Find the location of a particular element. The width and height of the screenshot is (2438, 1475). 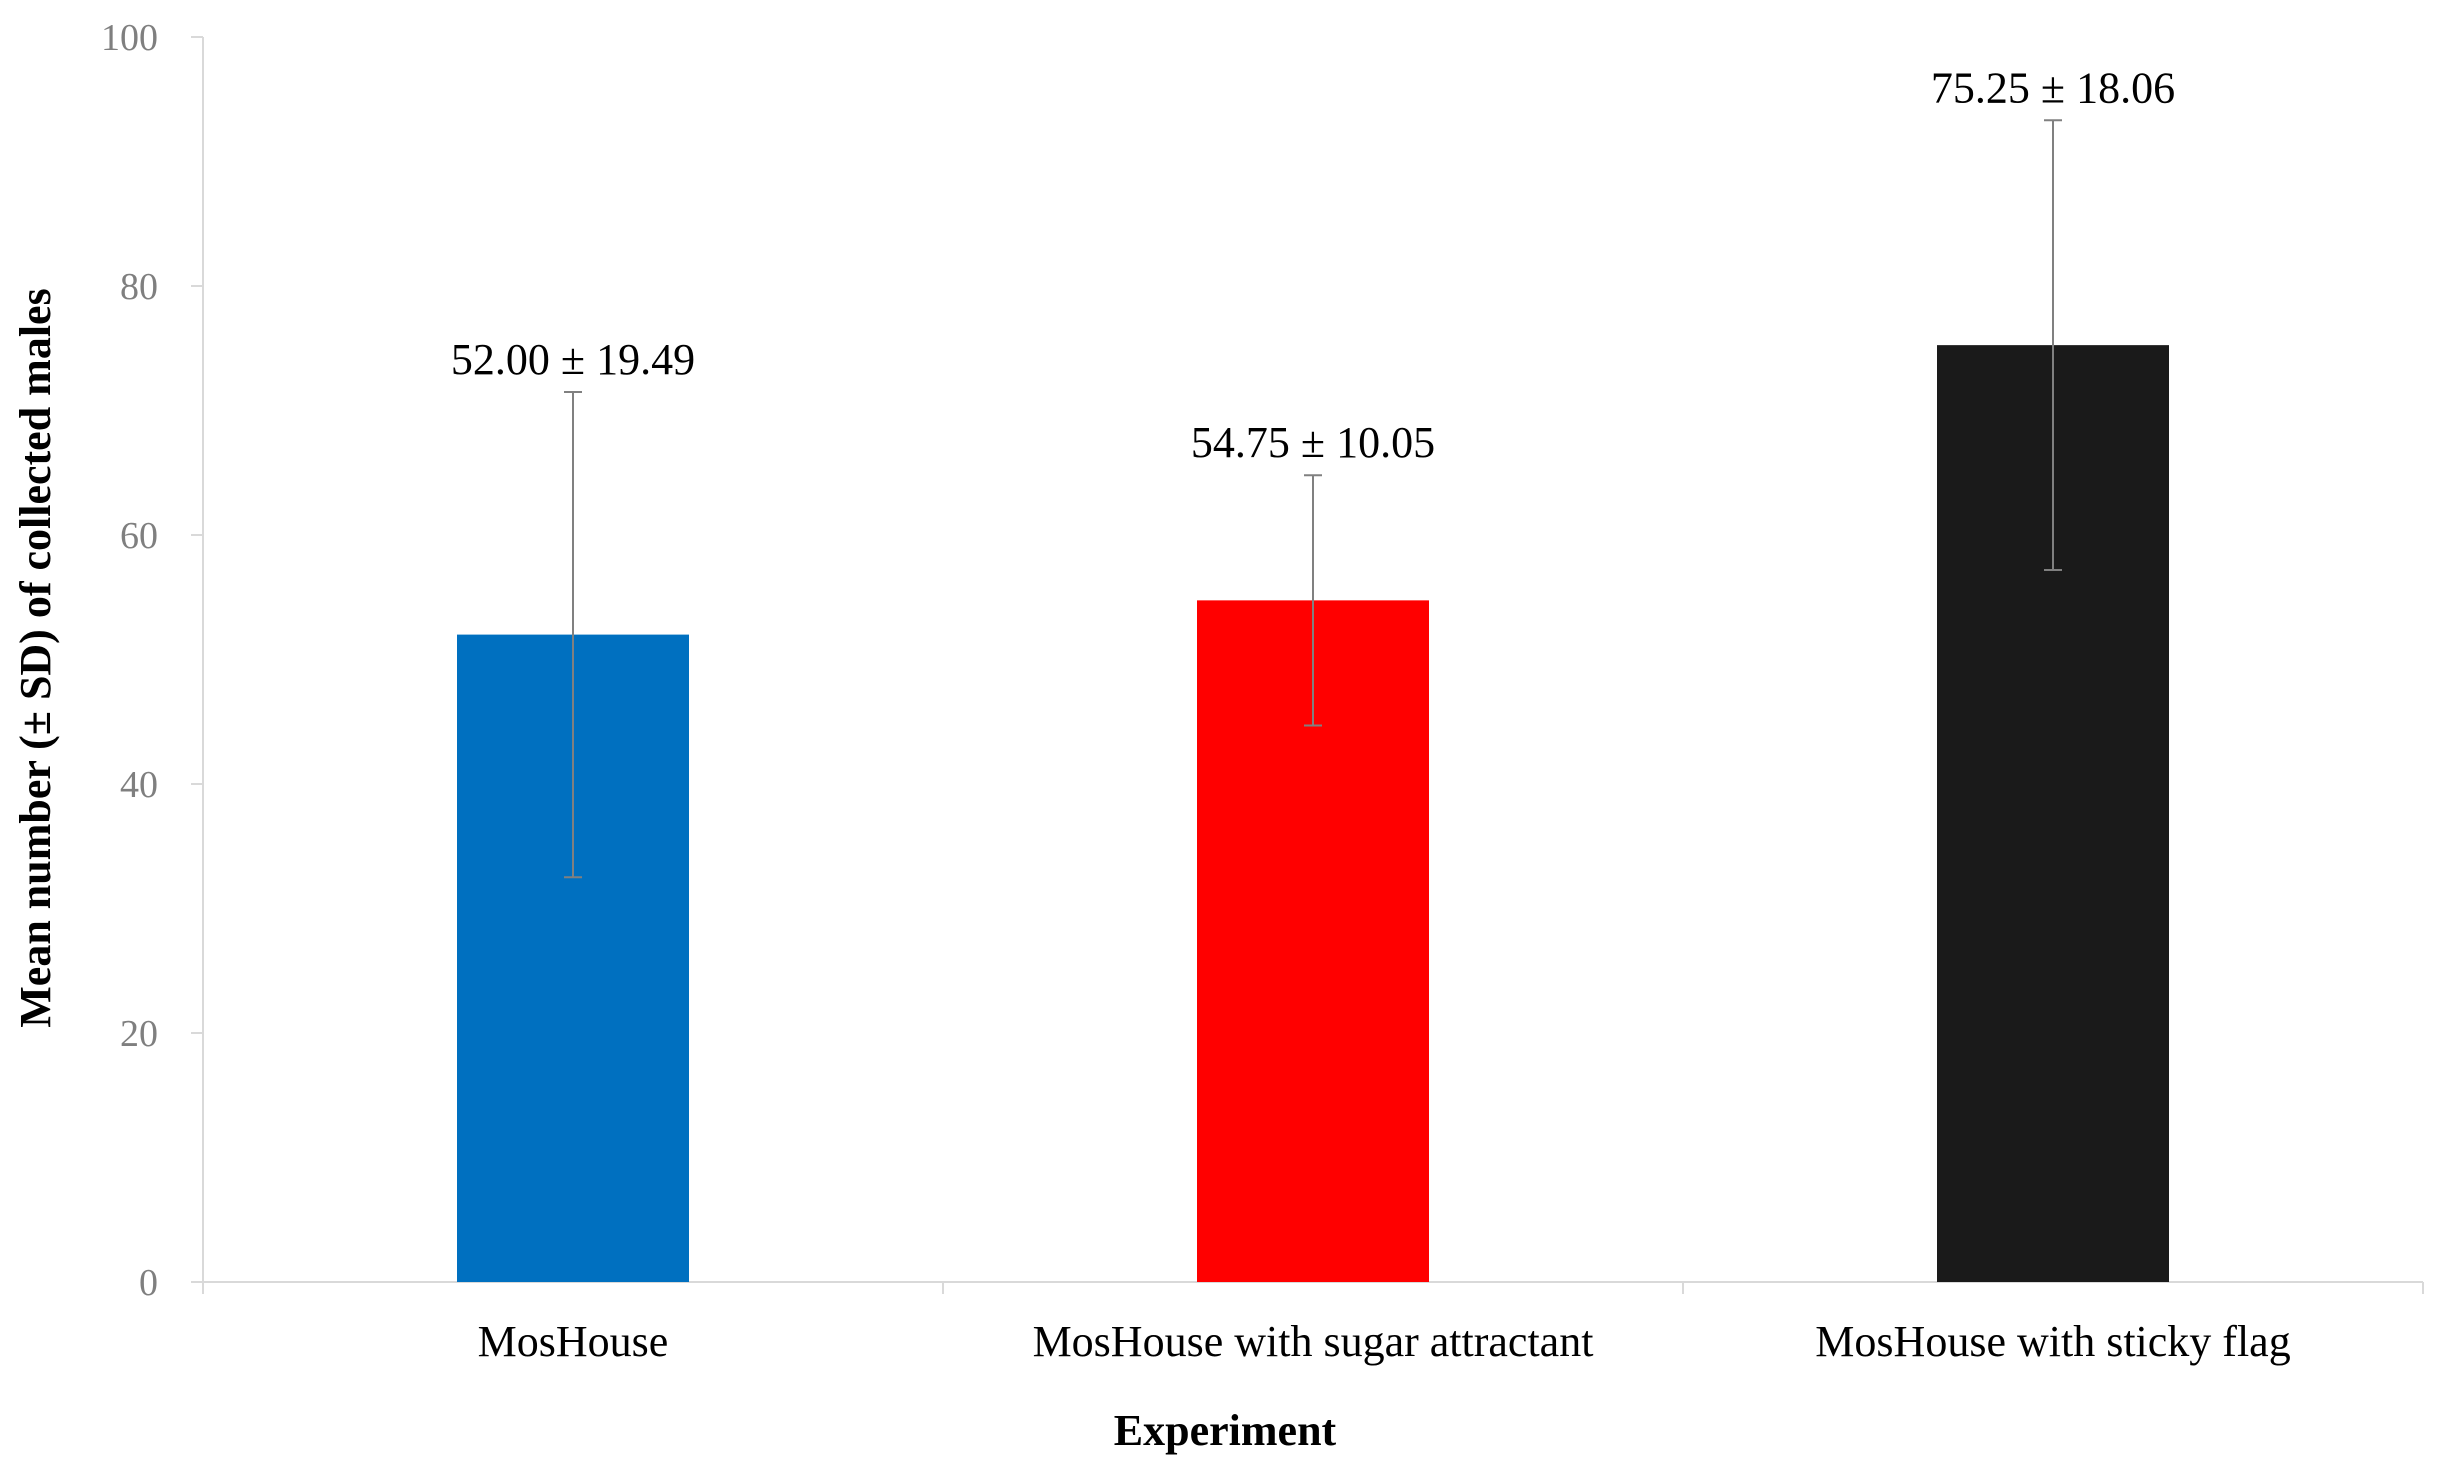

data-label: 75.25 ± 18.06 is located at coordinates (2053, 87).